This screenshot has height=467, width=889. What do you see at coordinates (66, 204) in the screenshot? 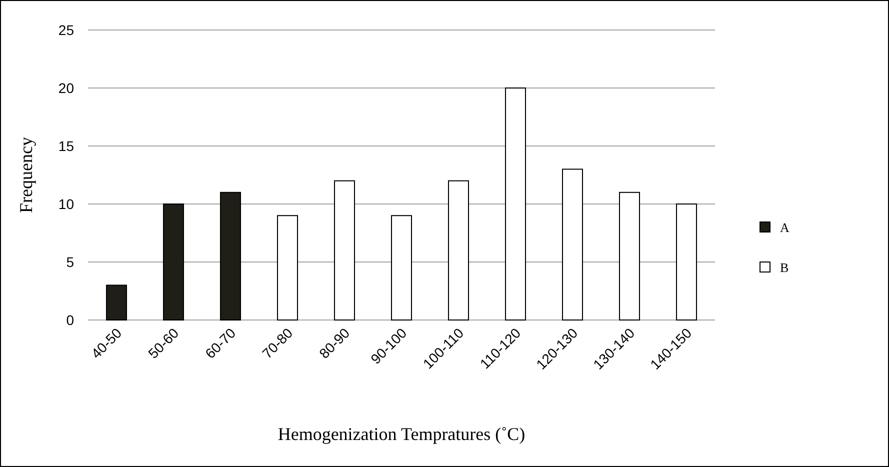
I see `y-tick-label: 10` at bounding box center [66, 204].